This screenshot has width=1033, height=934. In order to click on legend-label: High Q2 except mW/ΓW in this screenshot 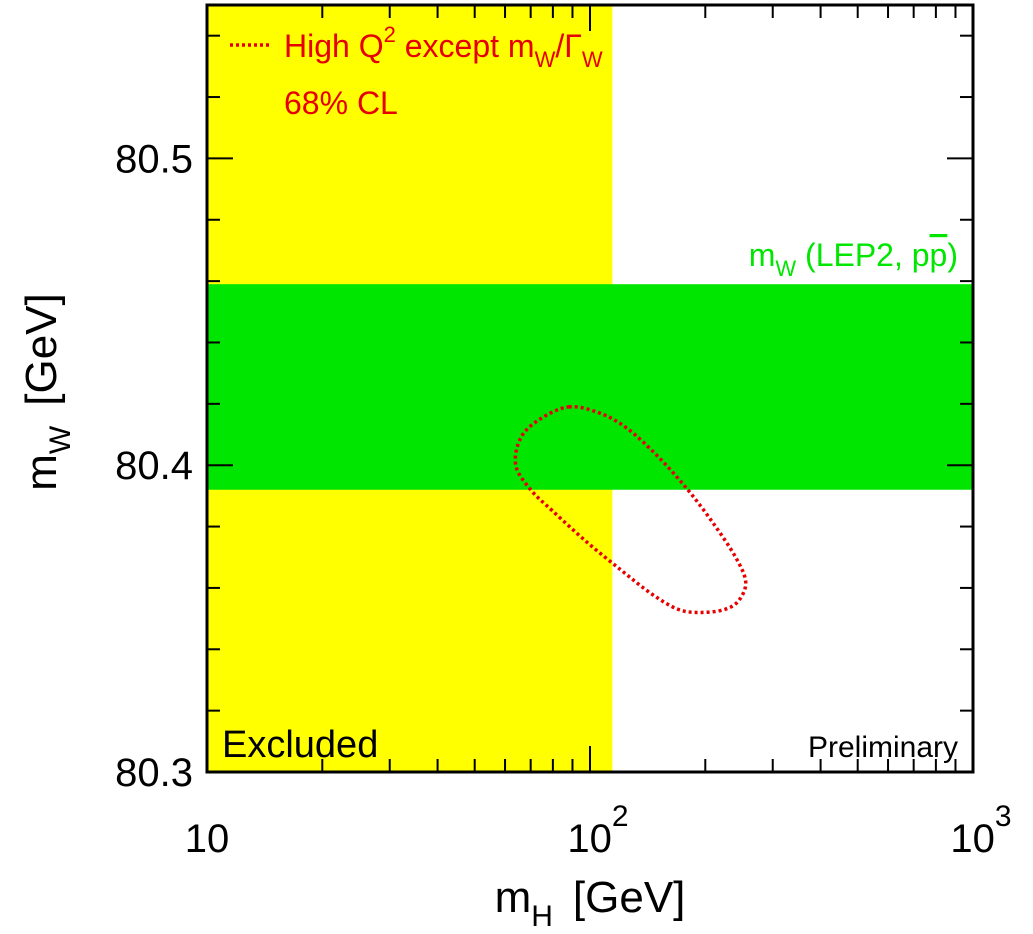, I will do `click(443, 47)`.